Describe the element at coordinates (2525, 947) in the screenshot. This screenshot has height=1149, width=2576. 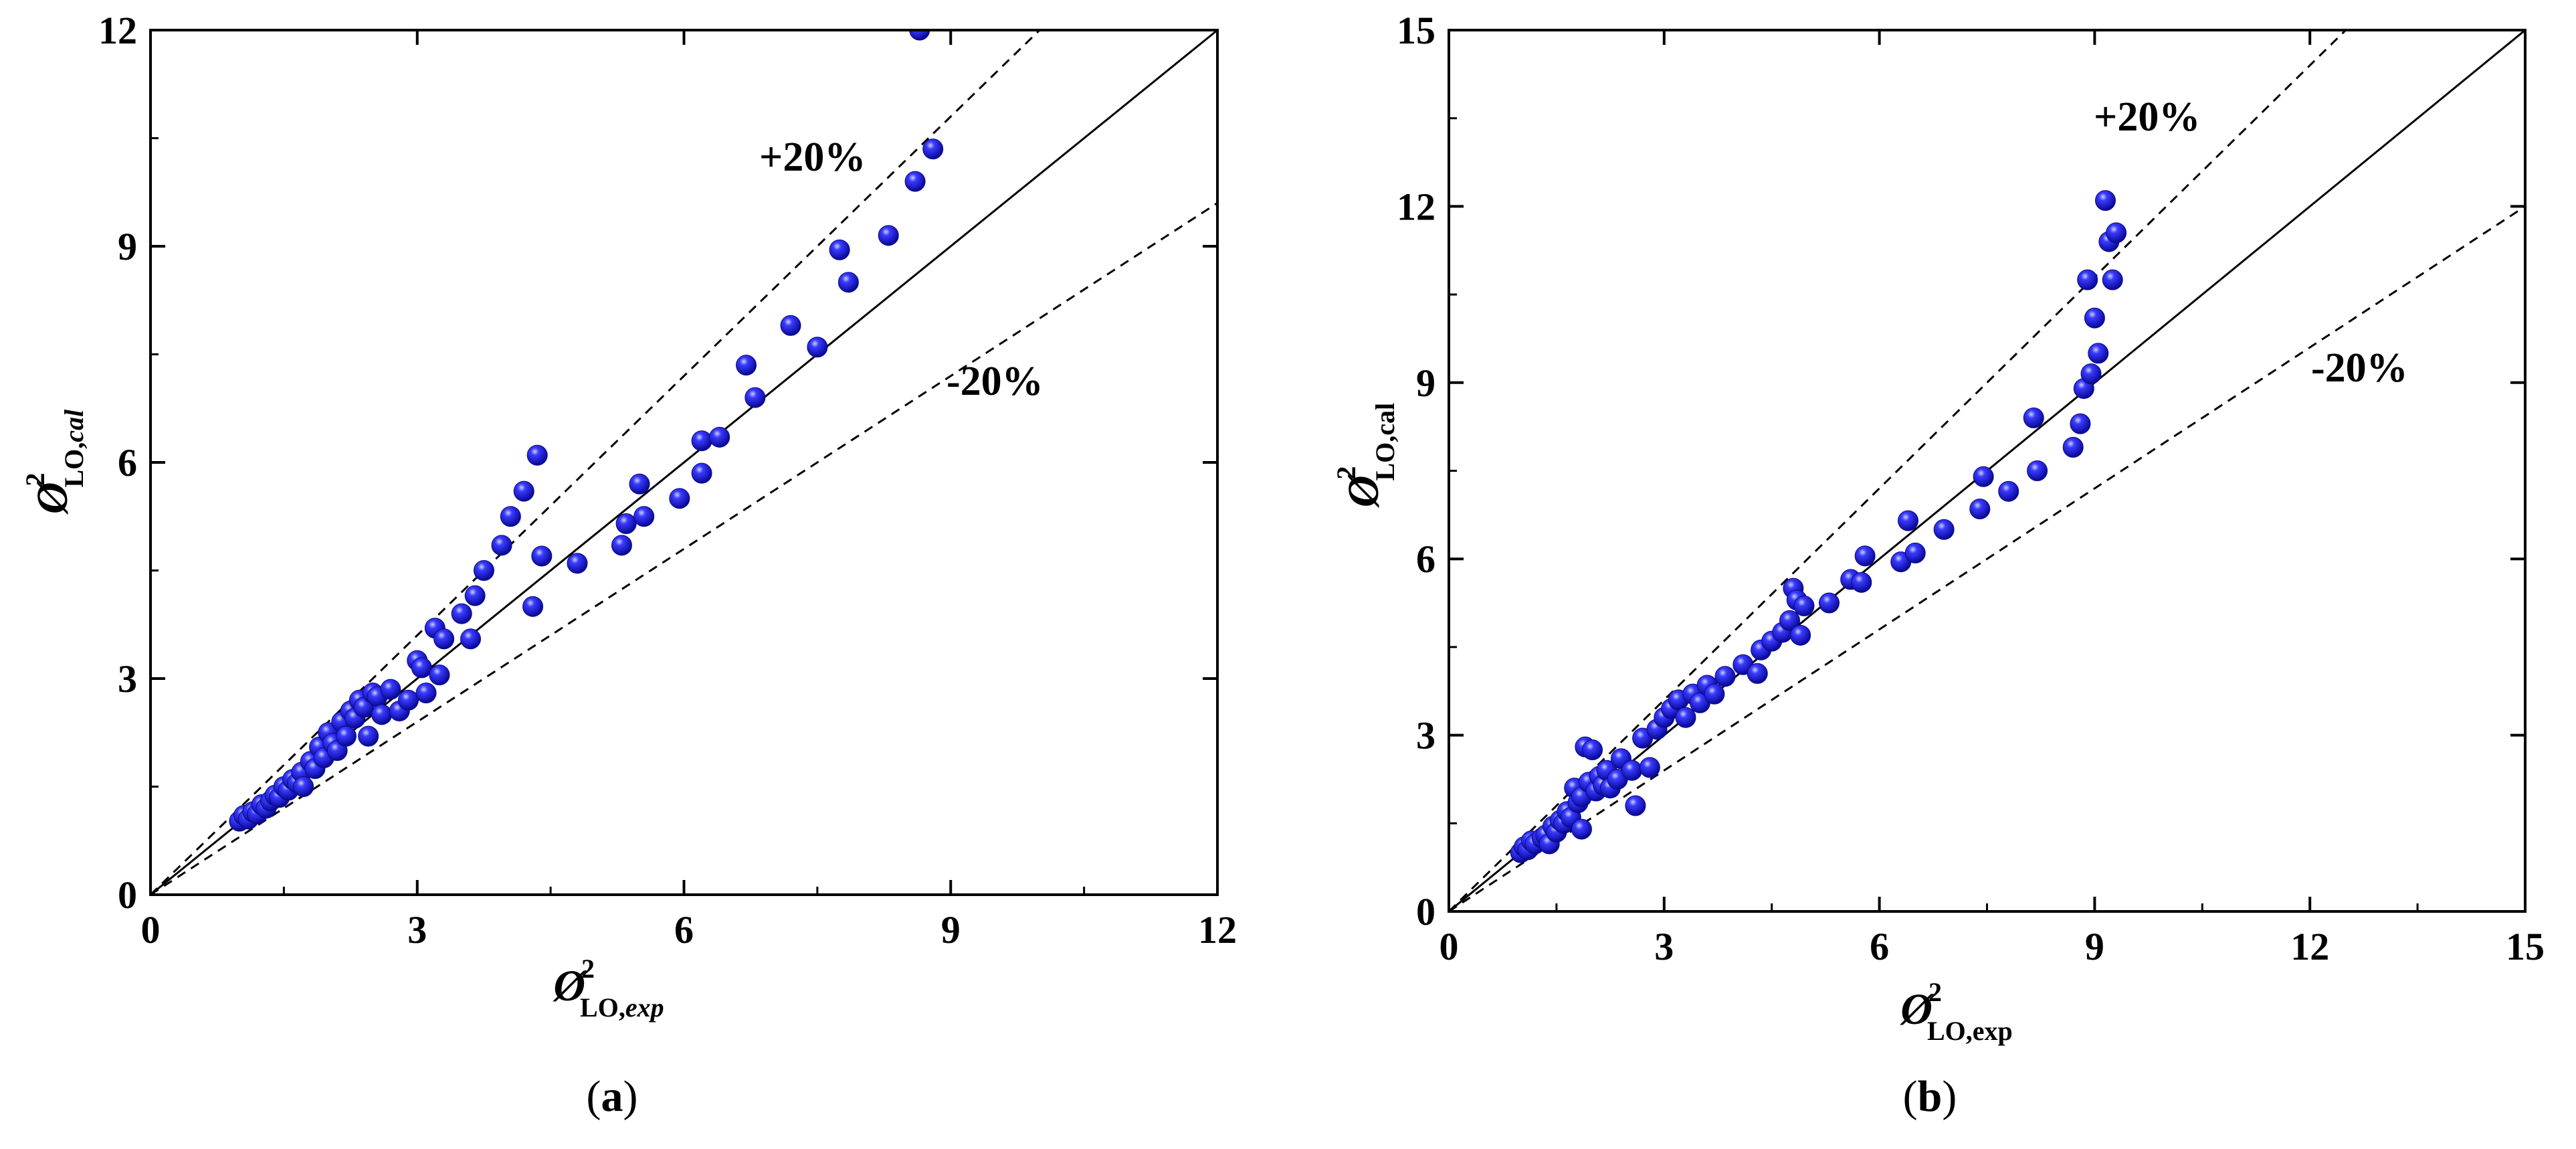
I see `x-tick-label: 15` at that location.